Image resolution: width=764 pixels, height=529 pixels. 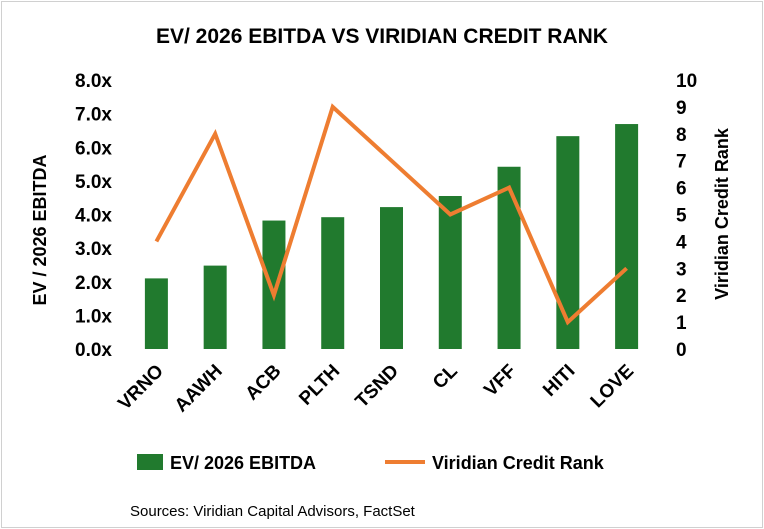 I want to click on y-left-tick-label: 8.0x, so click(x=93, y=81).